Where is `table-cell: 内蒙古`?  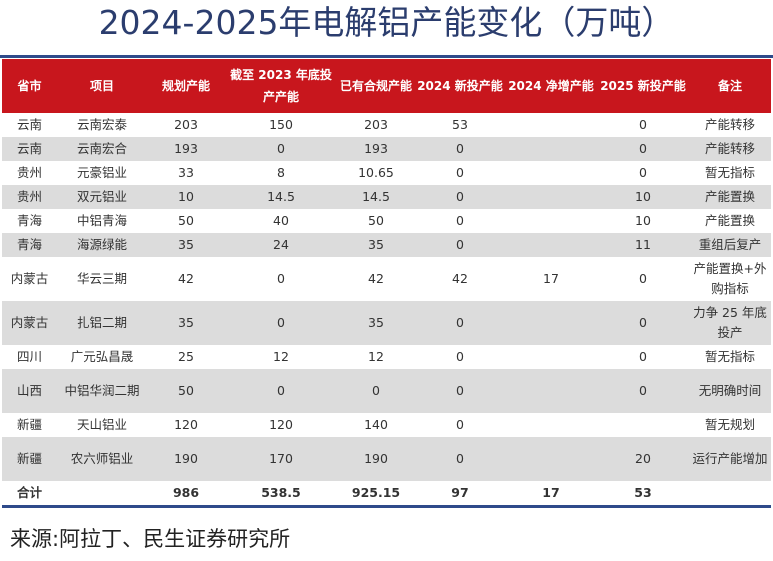
table-cell: 内蒙古 is located at coordinates (29, 323).